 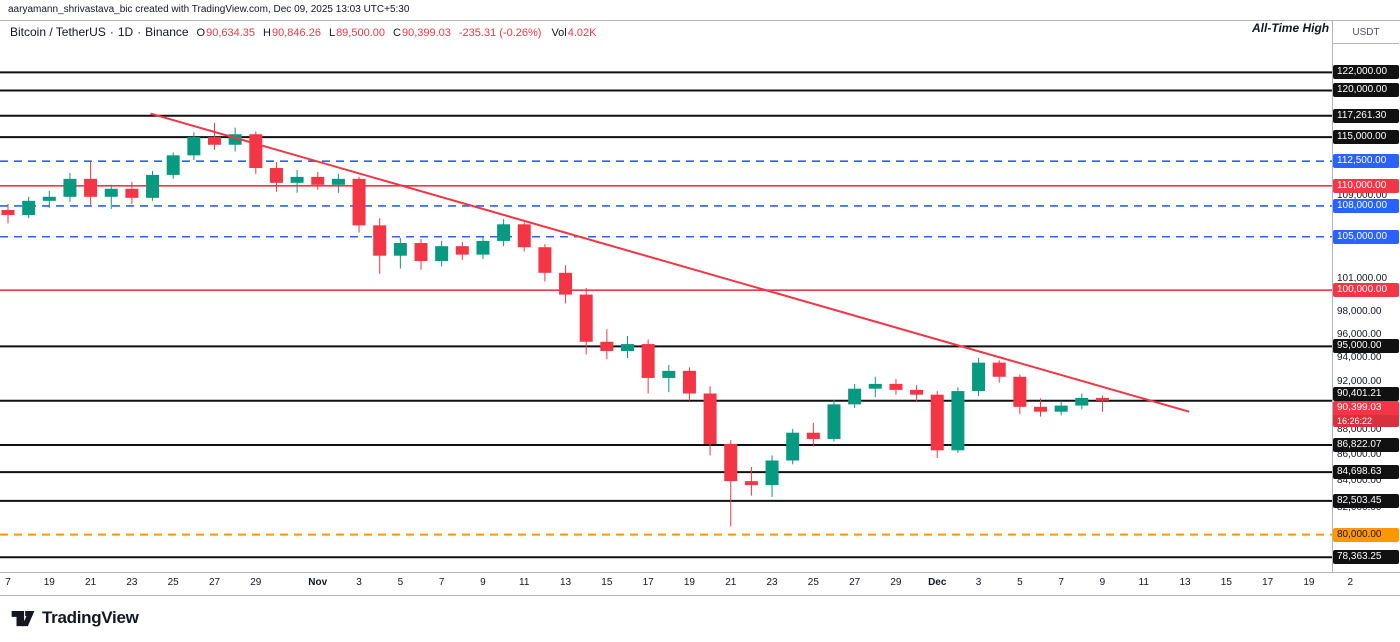 What do you see at coordinates (1366, 557) in the screenshot?
I see `price-line-label: 78,363.25` at bounding box center [1366, 557].